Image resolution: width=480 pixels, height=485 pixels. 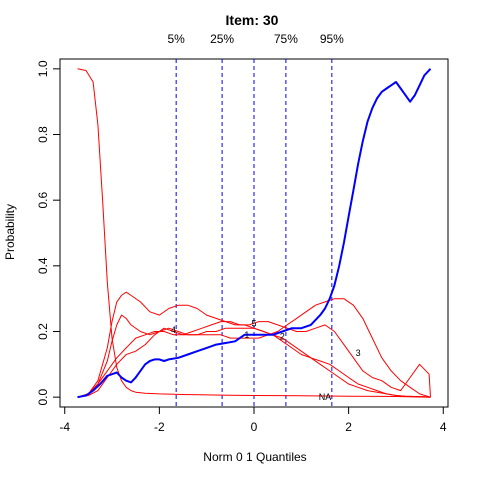 What do you see at coordinates (266, 360) in the screenshot?
I see `curve-labels: 4 15 2 3 NA` at bounding box center [266, 360].